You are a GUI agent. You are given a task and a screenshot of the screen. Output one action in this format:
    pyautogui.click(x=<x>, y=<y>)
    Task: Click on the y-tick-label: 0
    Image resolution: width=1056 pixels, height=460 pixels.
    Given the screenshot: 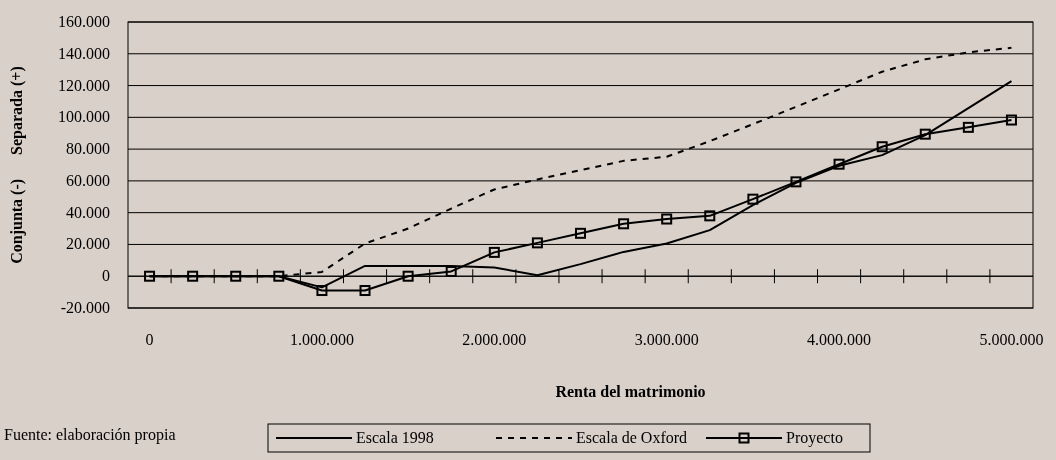 What is the action you would take?
    pyautogui.click(x=106, y=276)
    